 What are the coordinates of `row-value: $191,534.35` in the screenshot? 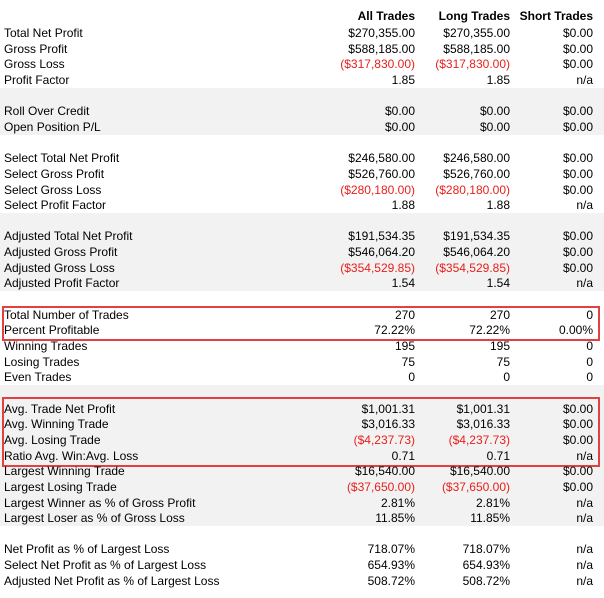 It's located at (476, 236).